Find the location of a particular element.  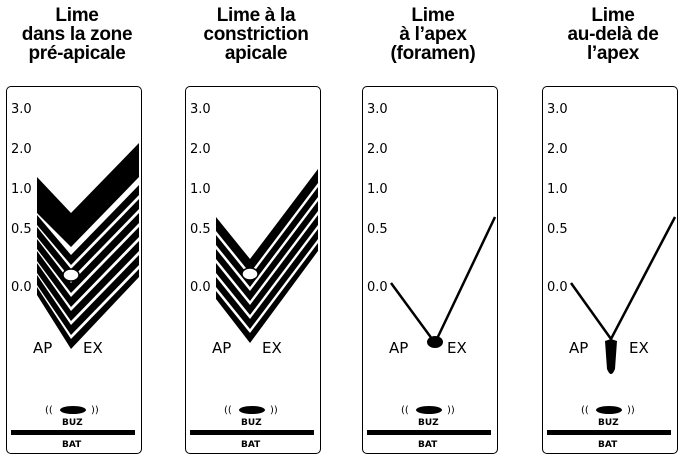

title-line: constriction is located at coordinates (256, 34).